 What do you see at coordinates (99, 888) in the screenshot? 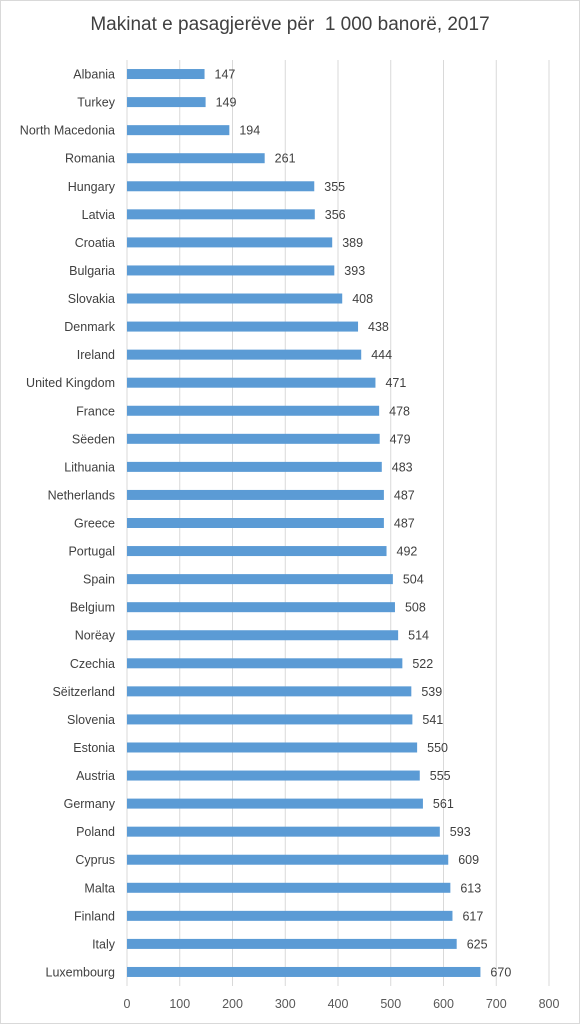
I see `category-label-29: Malta` at bounding box center [99, 888].